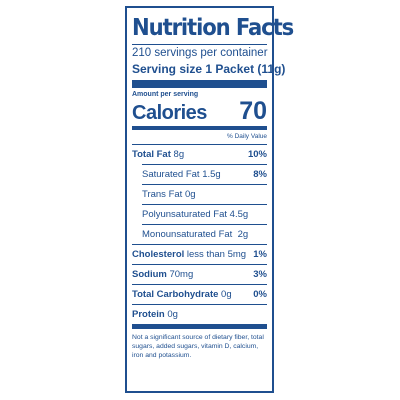  I want to click on row-cholesterol: Cholesterol less than 5mg 1%, so click(199, 254).